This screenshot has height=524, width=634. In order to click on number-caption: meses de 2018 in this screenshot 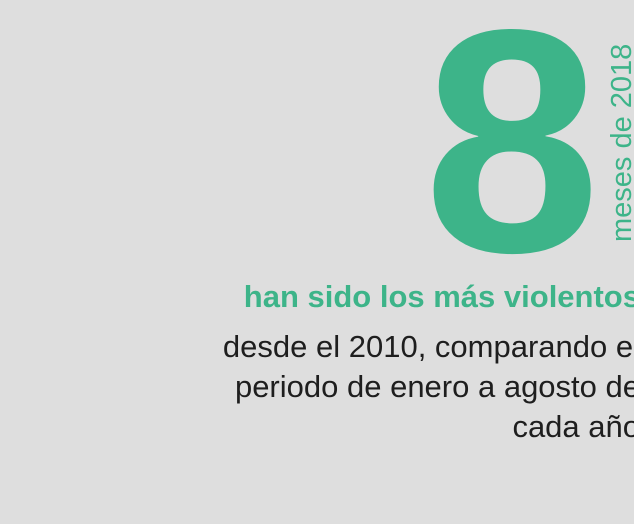, I will do `click(620, 143)`.